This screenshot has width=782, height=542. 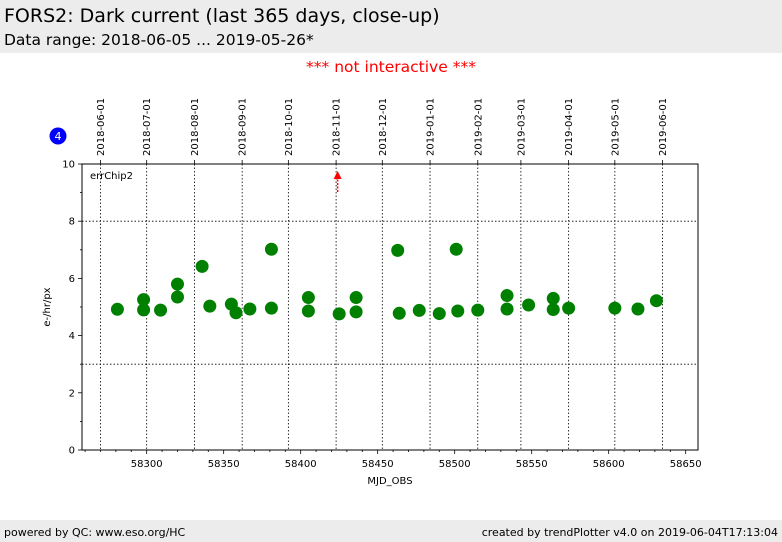 I want to click on date-tick-label: 2018-11-01, so click(x=337, y=127).